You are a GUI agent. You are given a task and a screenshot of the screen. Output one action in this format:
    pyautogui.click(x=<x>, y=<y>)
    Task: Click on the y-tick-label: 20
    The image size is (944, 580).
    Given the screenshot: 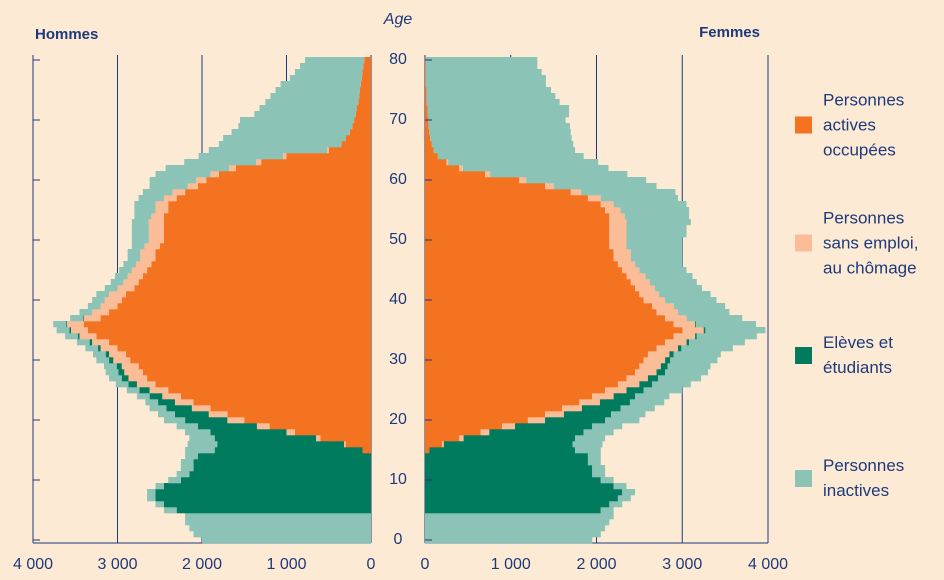 What is the action you would take?
    pyautogui.click(x=398, y=419)
    